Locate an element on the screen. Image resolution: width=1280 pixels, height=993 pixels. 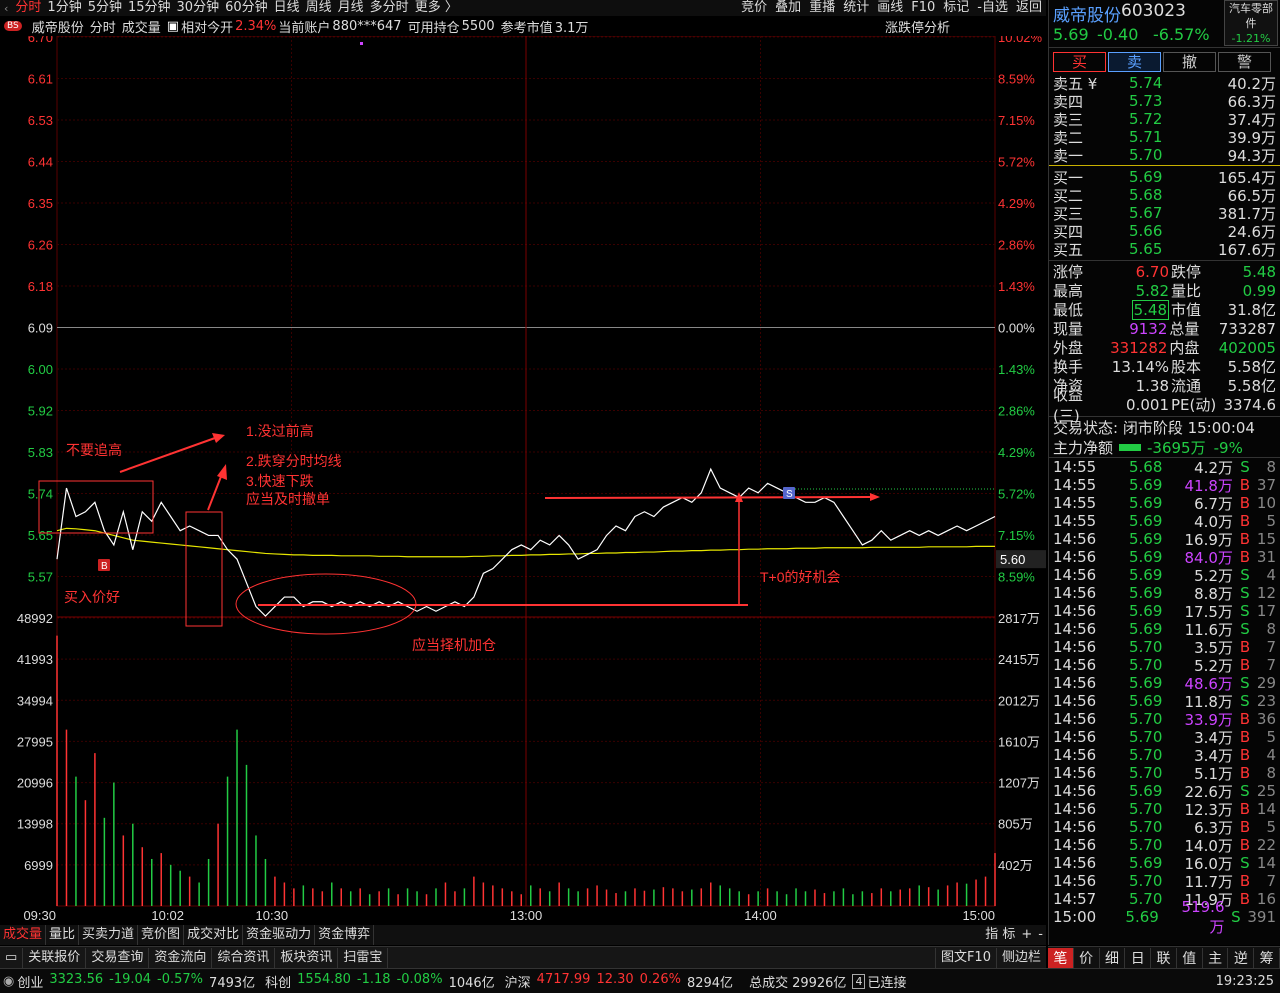
stat-value: 0.99 is located at coordinates (1259, 290).